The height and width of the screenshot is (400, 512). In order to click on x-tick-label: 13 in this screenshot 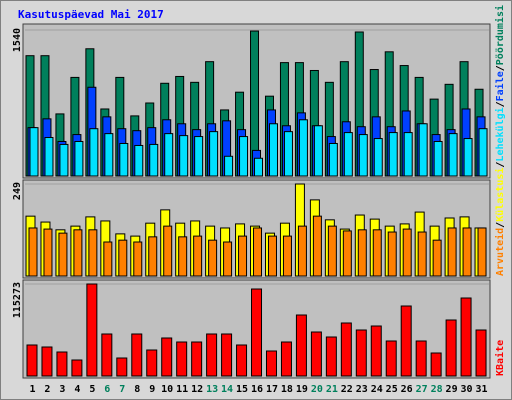, I will do `click(212, 389)`.